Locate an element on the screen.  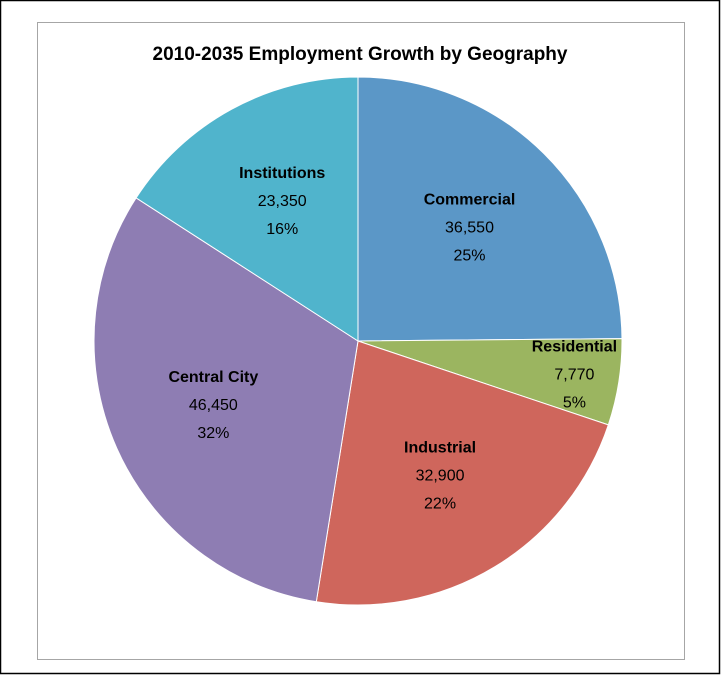
slice-value: 23,350 is located at coordinates (282, 201).